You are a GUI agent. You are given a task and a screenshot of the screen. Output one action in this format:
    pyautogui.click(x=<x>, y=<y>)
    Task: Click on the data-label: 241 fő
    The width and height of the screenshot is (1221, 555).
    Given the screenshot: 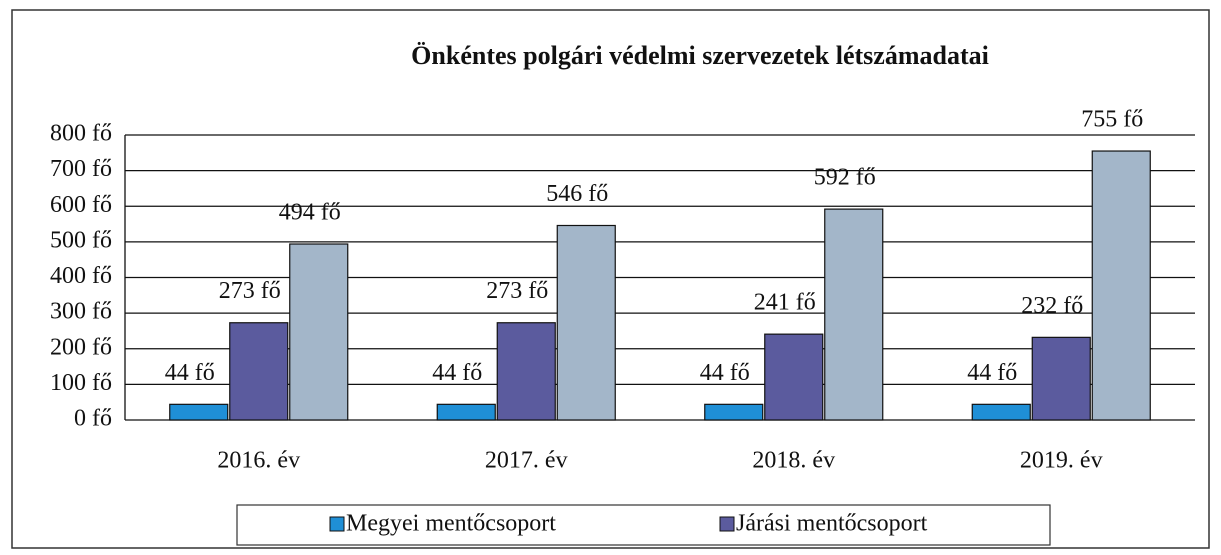 What is the action you would take?
    pyautogui.click(x=785, y=303)
    